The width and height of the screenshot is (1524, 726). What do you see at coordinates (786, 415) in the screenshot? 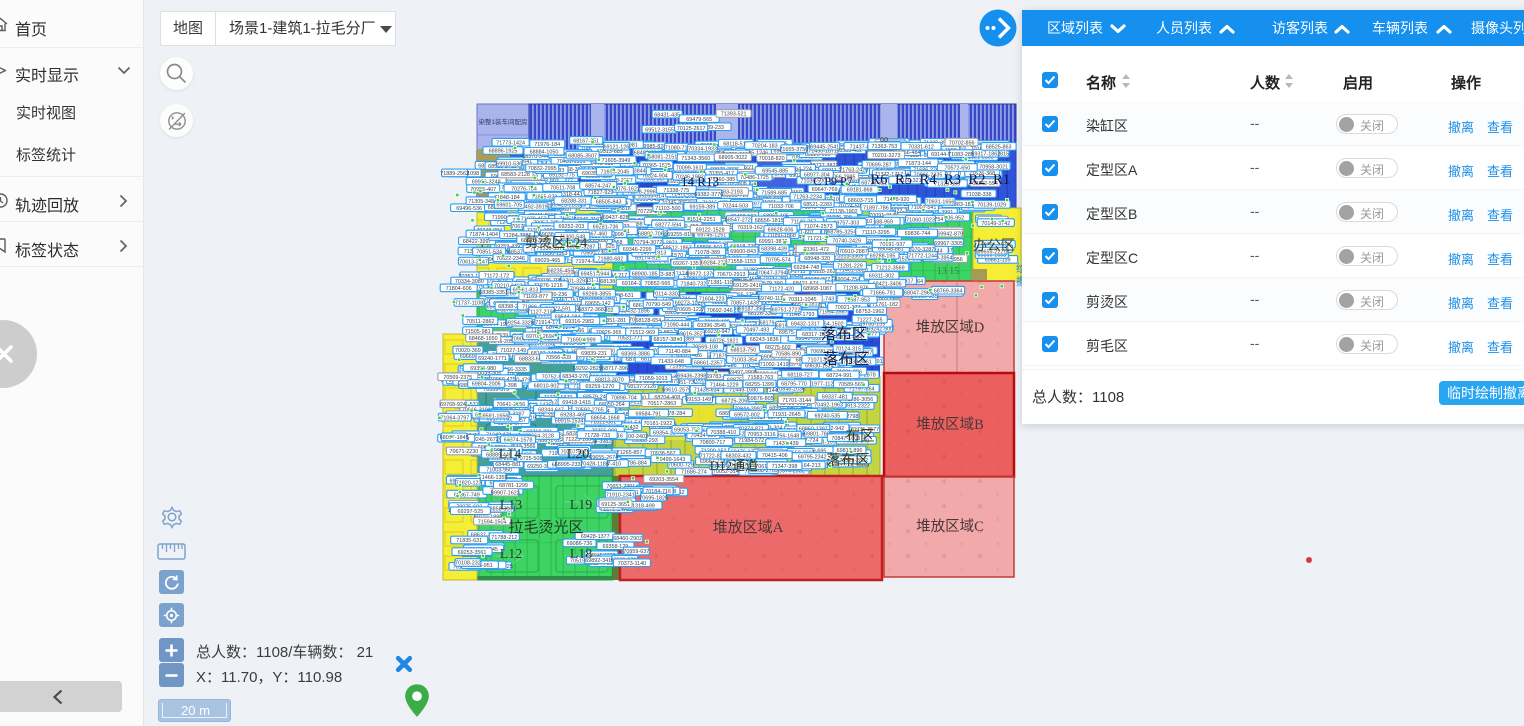
I see `svg-text: 71931-2645` at bounding box center [786, 415].